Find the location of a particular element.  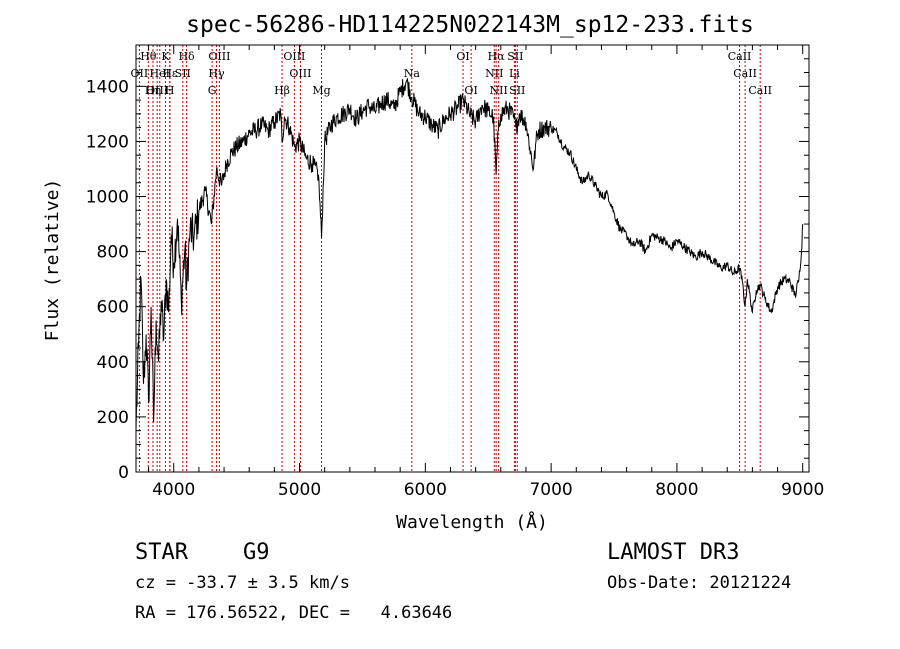

line-marker-label: G is located at coordinates (212, 90).